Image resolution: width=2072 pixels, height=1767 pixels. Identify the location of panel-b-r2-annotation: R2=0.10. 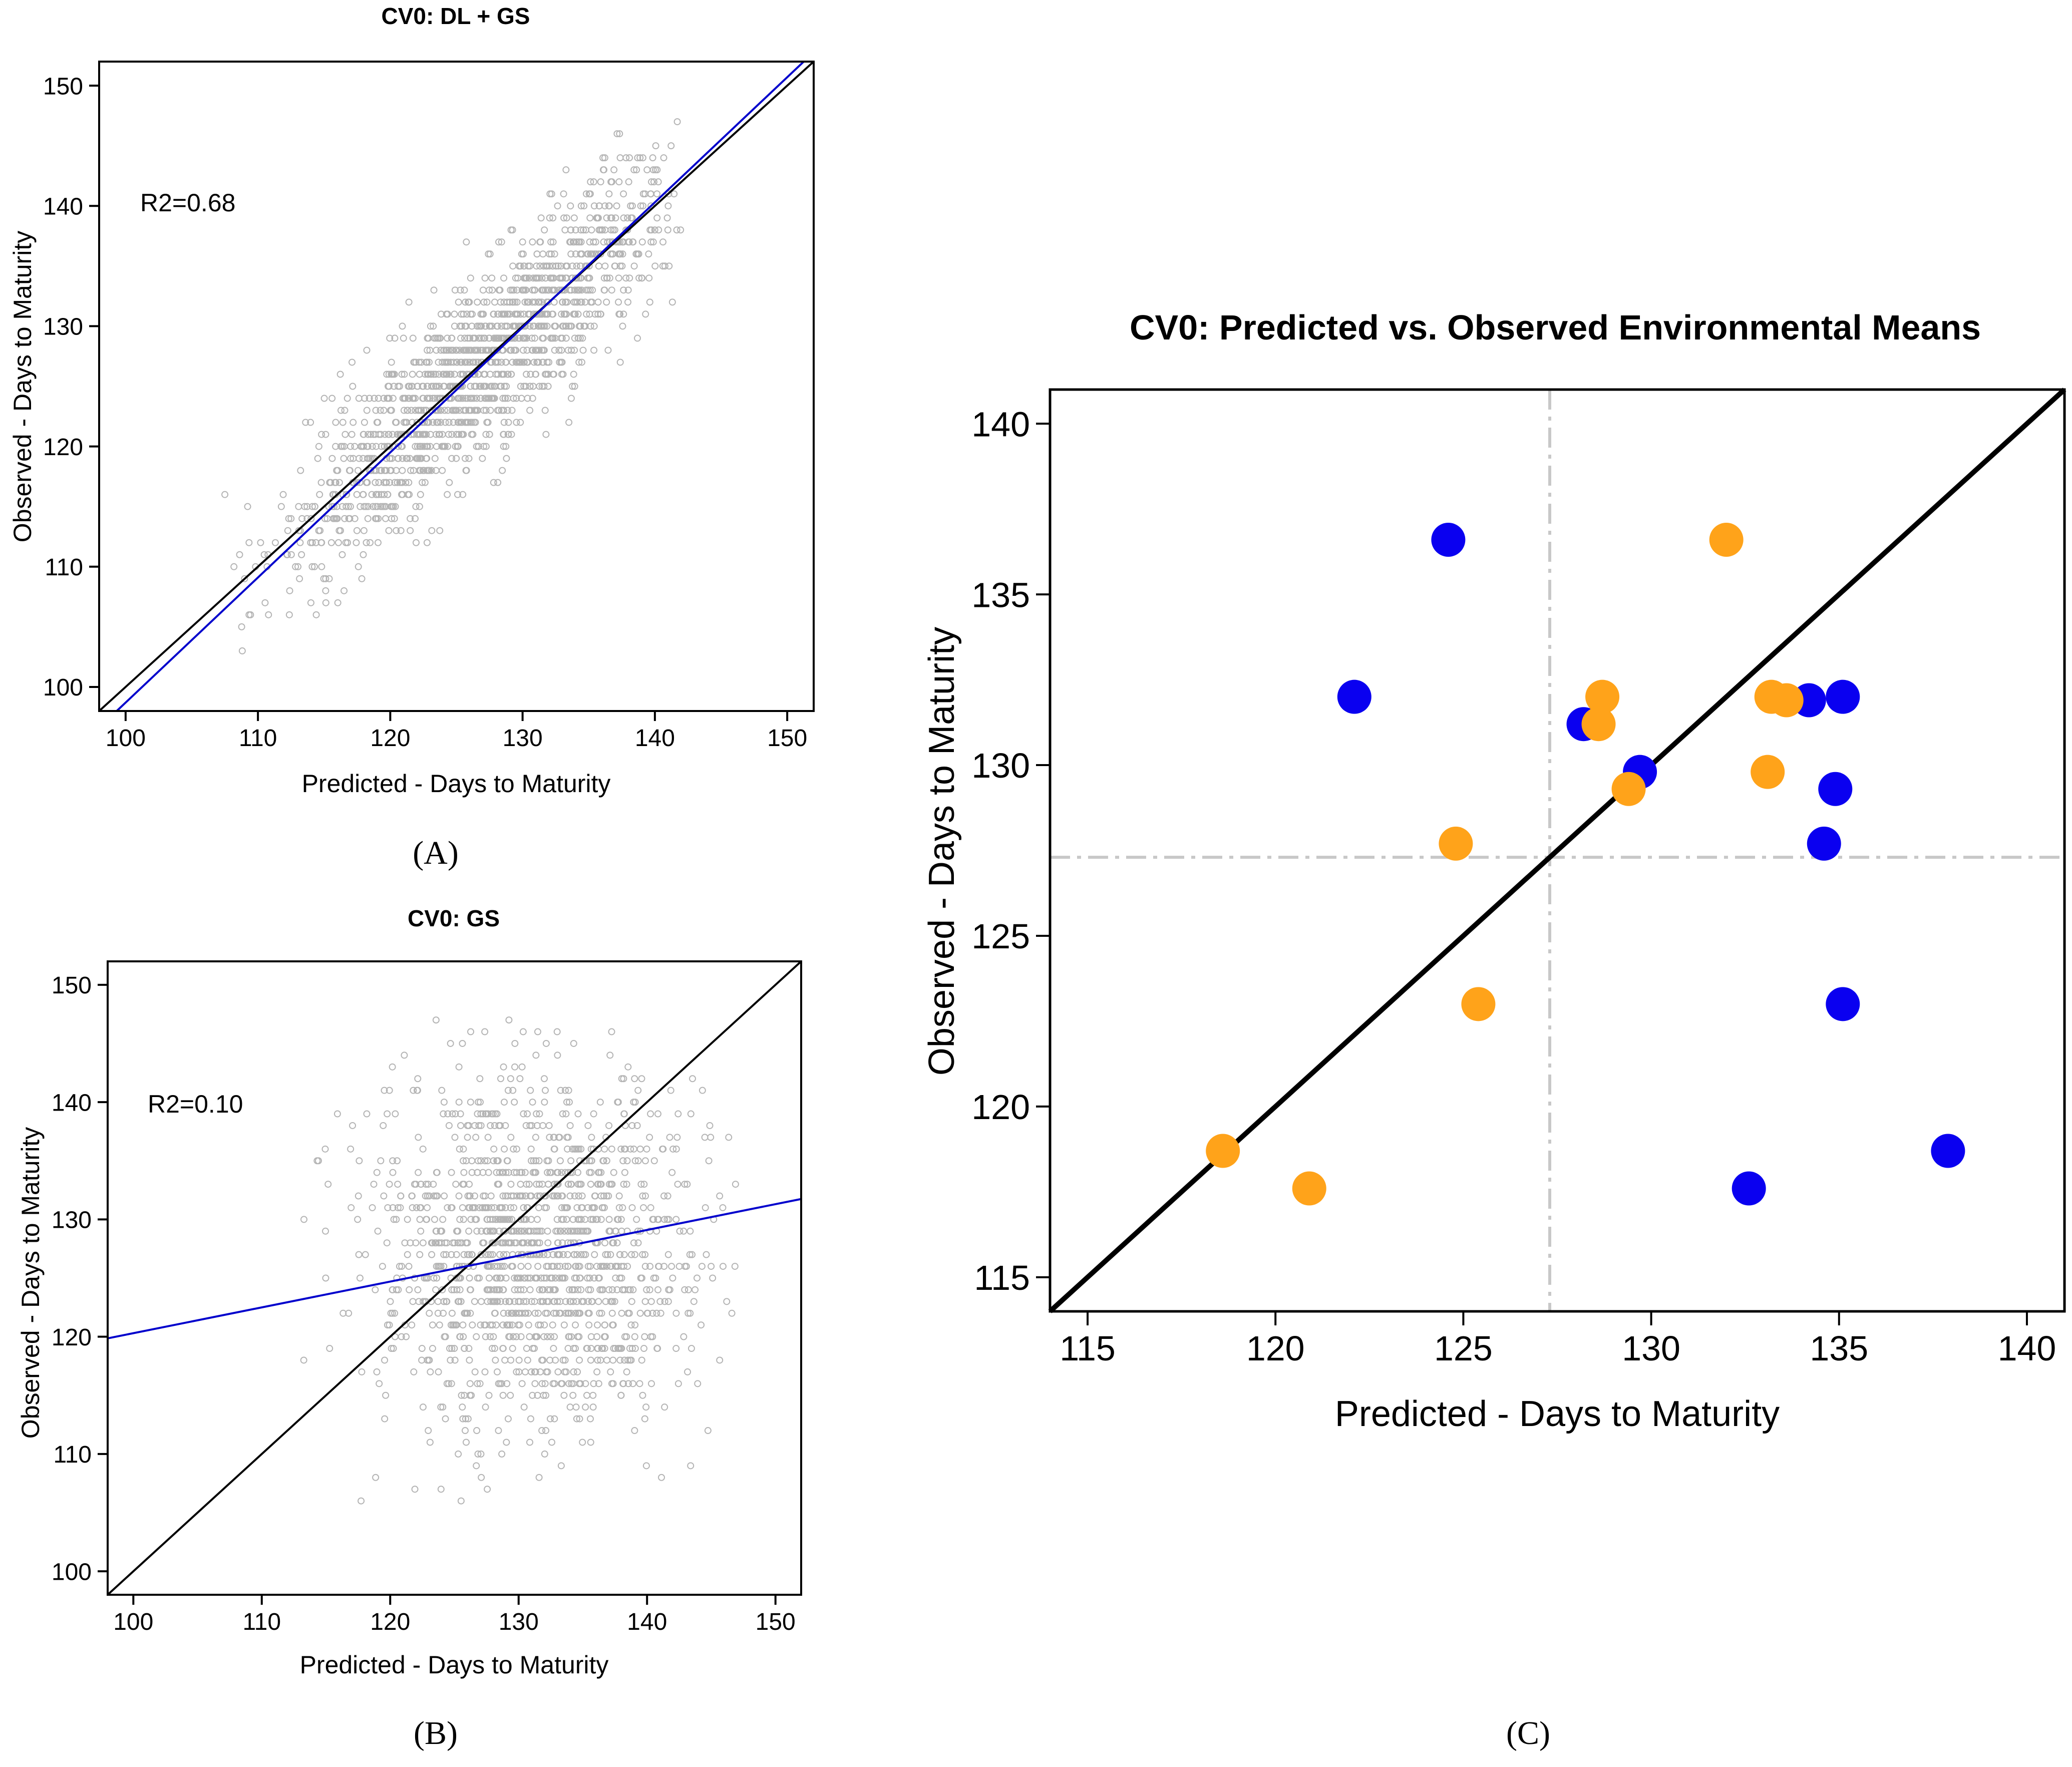
(195, 1104).